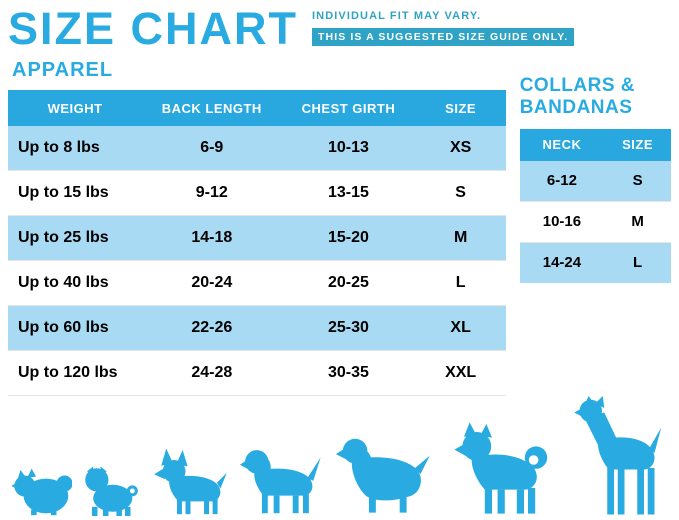  I want to click on cell-back-length: 6-9, so click(212, 147).